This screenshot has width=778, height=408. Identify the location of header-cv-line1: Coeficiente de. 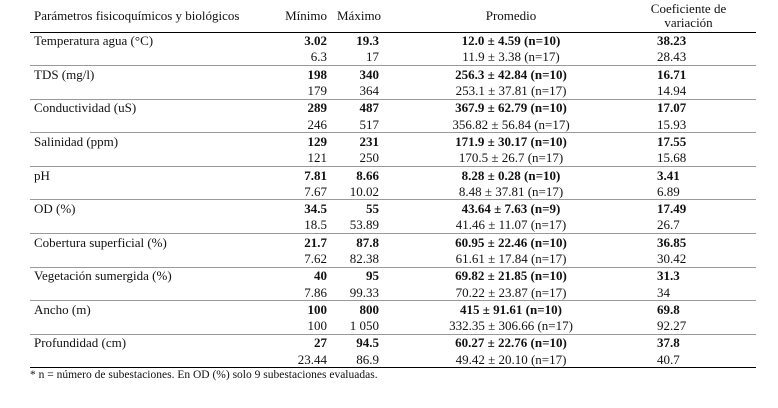
(688, 8).